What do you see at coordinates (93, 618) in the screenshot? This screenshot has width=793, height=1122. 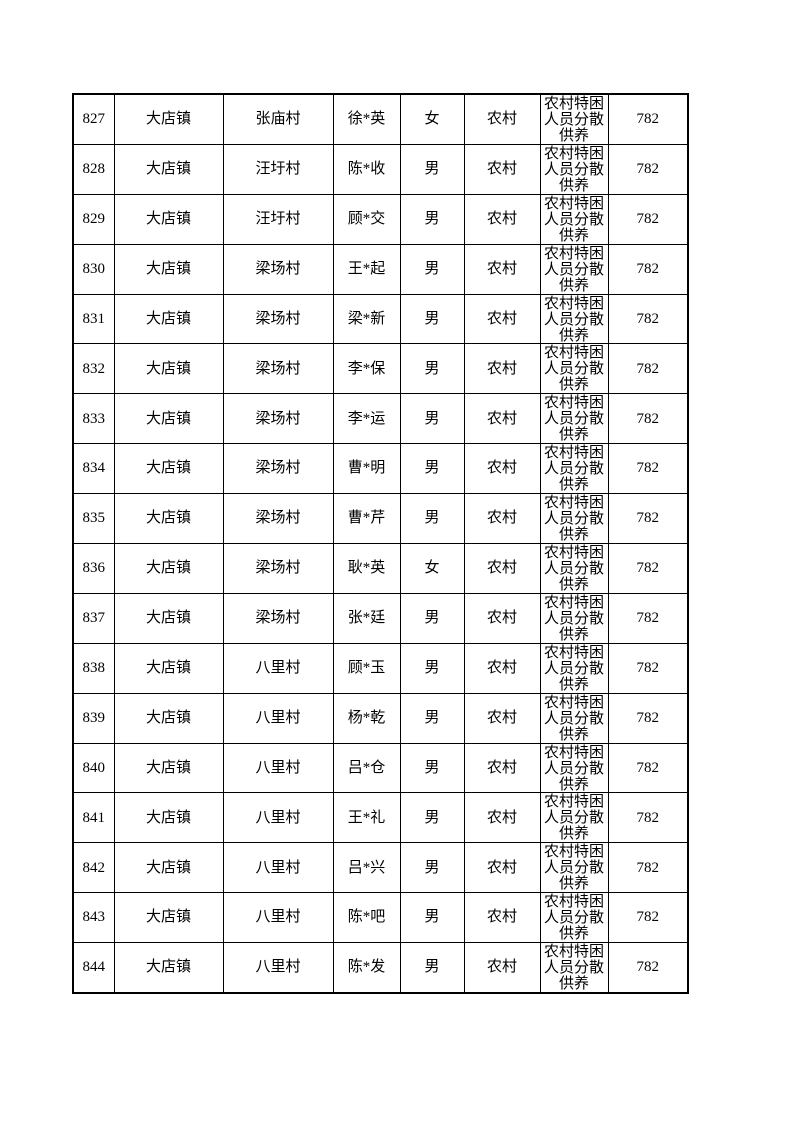 I see `cell-row-number: 837` at bounding box center [93, 618].